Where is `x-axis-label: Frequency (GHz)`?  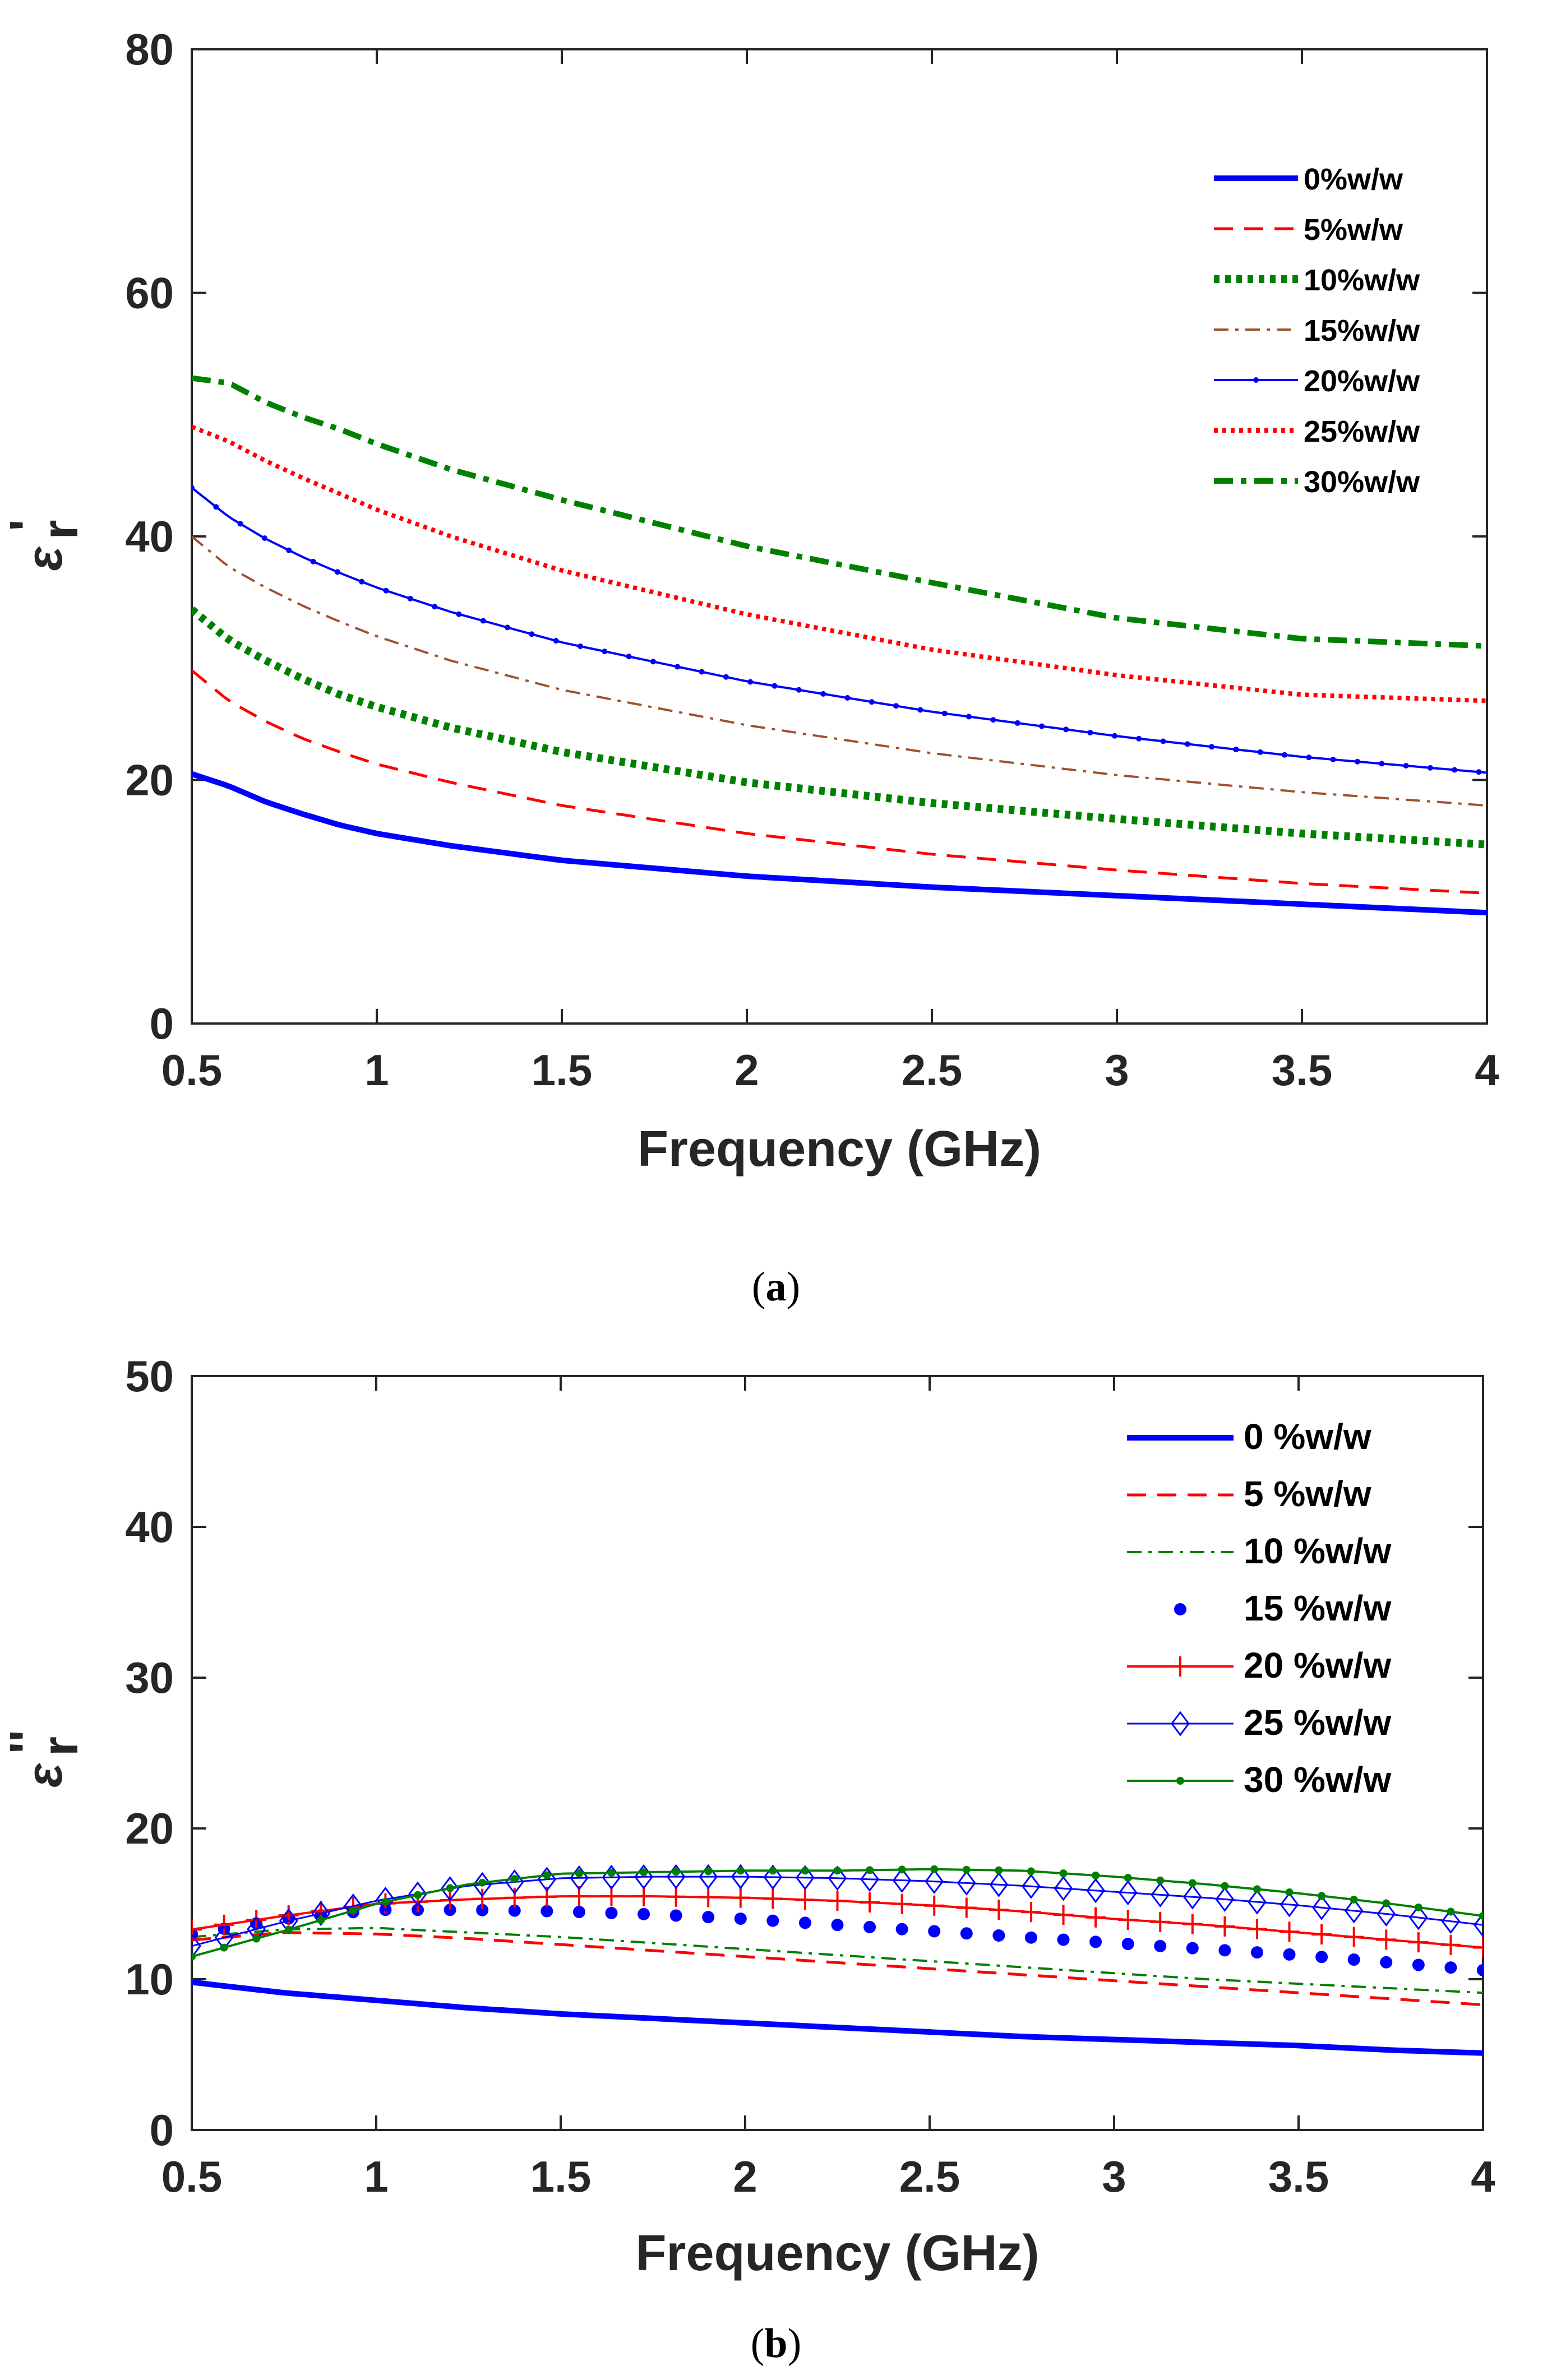 x-axis-label: Frequency (GHz) is located at coordinates (837, 2253).